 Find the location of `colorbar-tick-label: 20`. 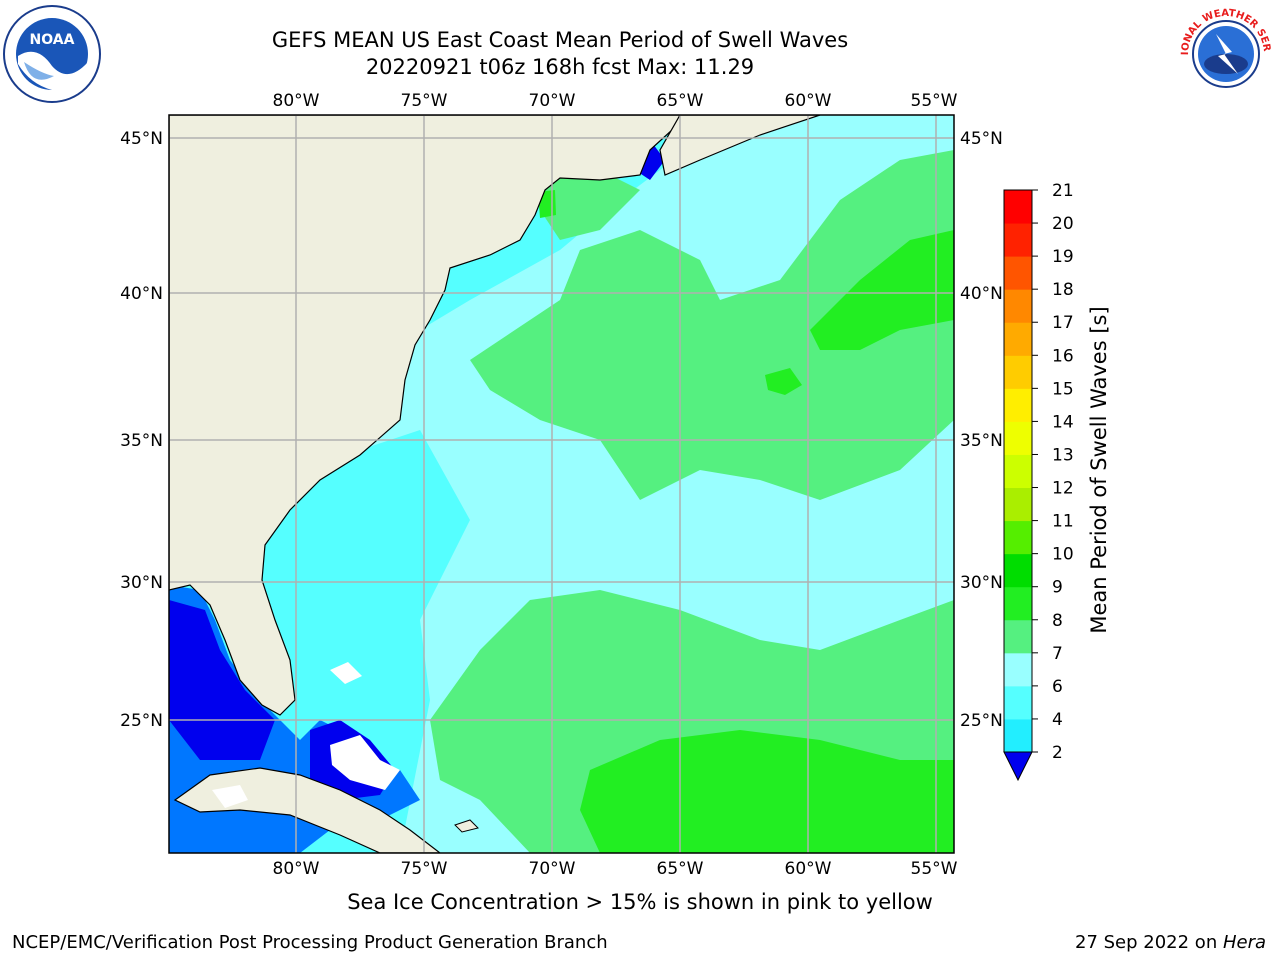

colorbar-tick-label: 20 is located at coordinates (1063, 224).